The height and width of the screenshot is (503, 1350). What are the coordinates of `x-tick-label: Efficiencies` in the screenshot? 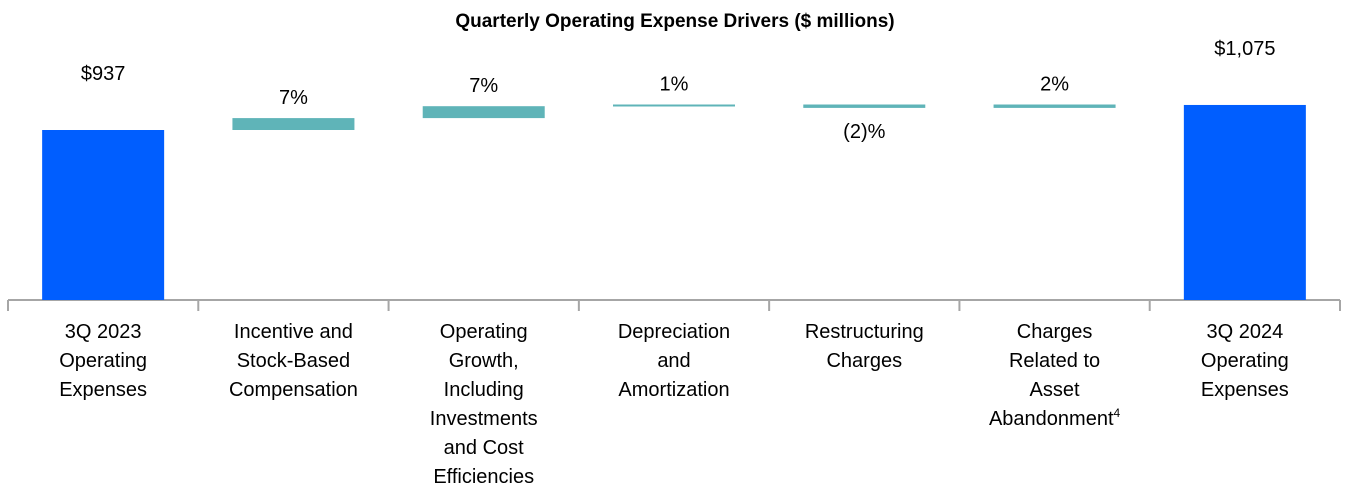 It's located at (483, 477).